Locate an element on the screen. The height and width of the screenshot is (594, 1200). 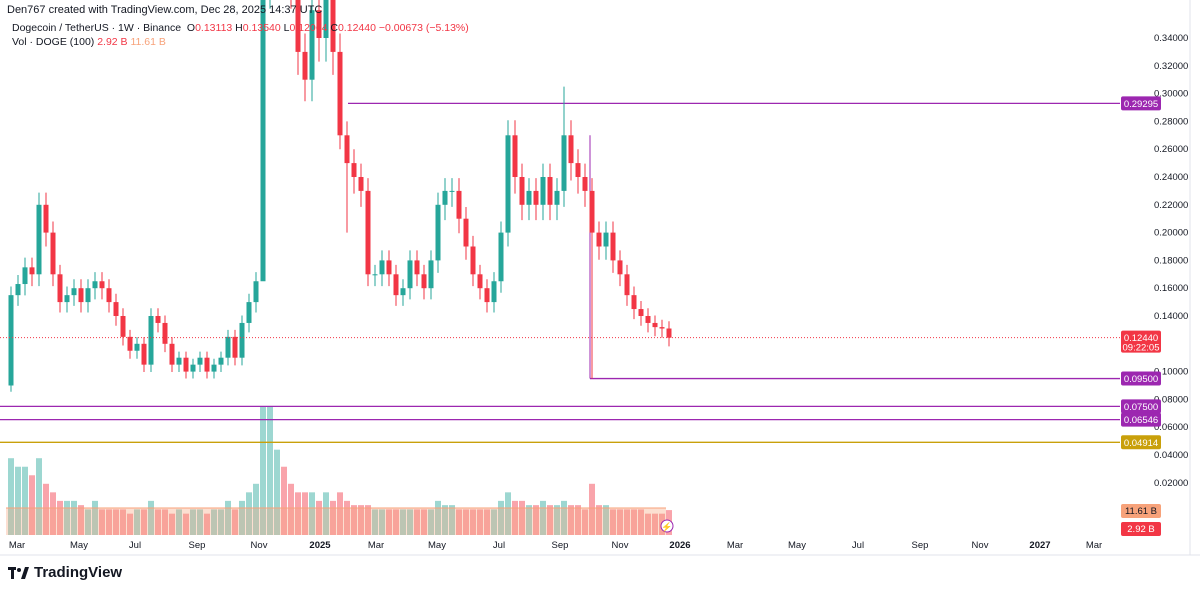
time-tick-label: Jul is located at coordinates (135, 545).